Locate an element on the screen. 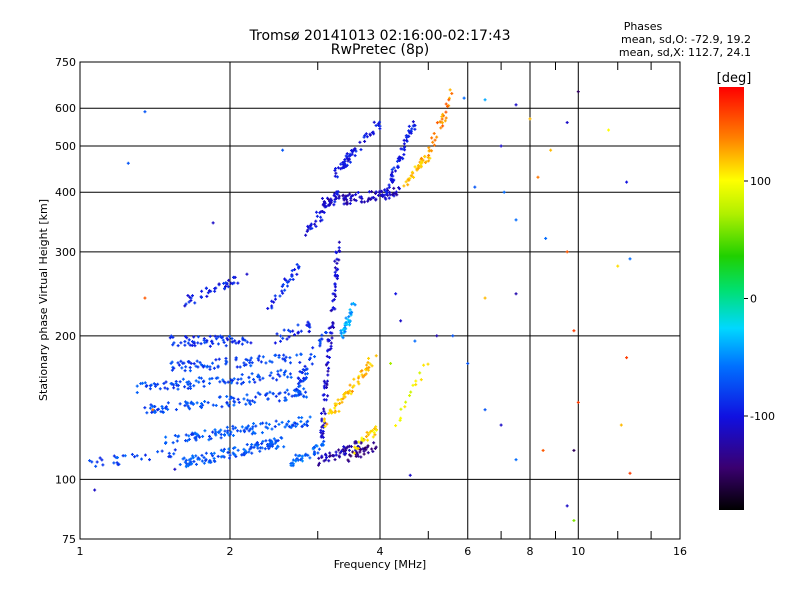  chart-subtitle: RwPretec (8p) is located at coordinates (380, 50).